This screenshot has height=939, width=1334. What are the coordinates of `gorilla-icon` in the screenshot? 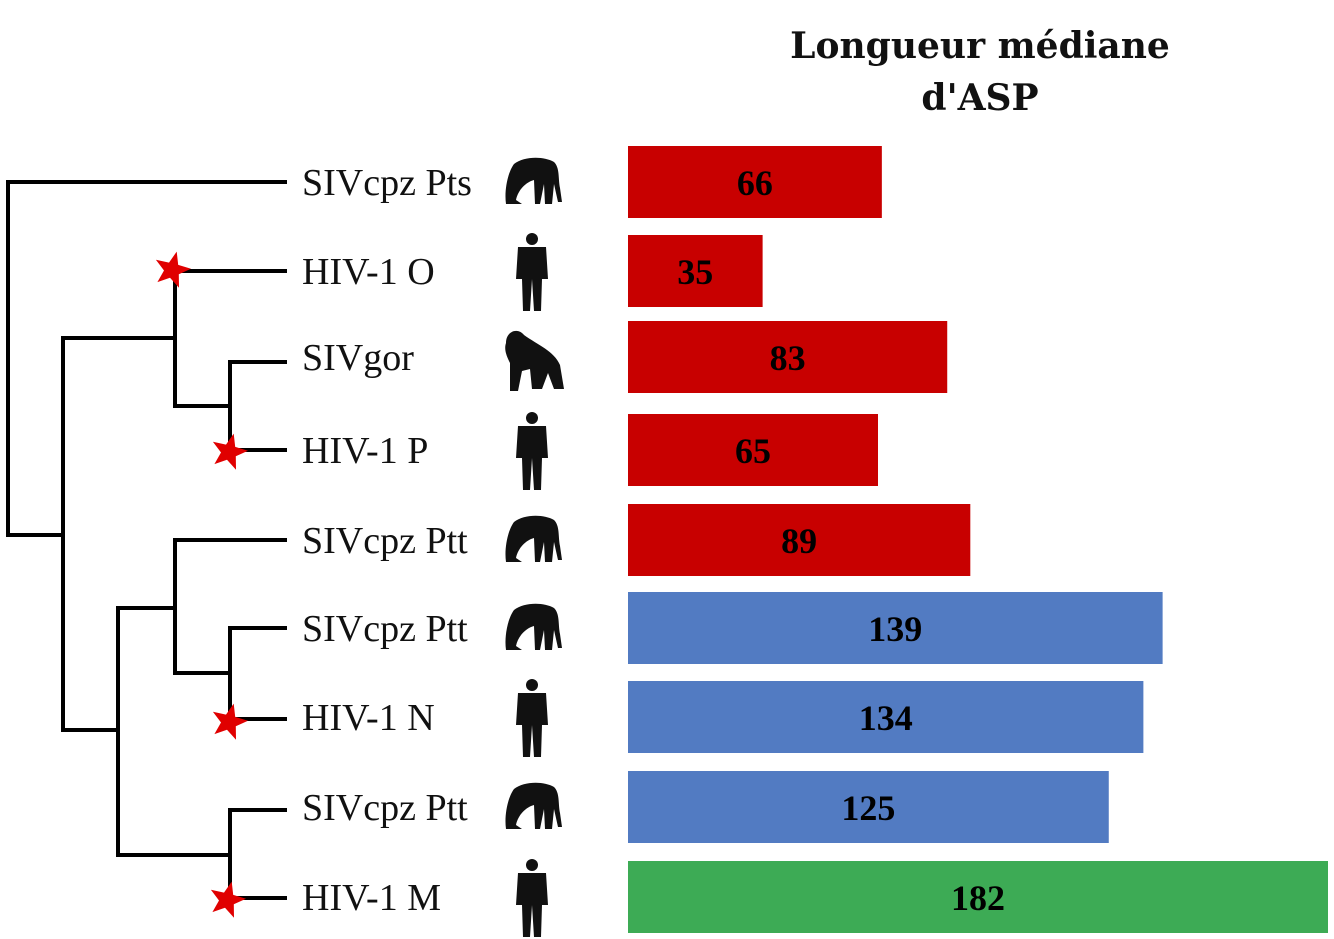 It's located at (534, 360).